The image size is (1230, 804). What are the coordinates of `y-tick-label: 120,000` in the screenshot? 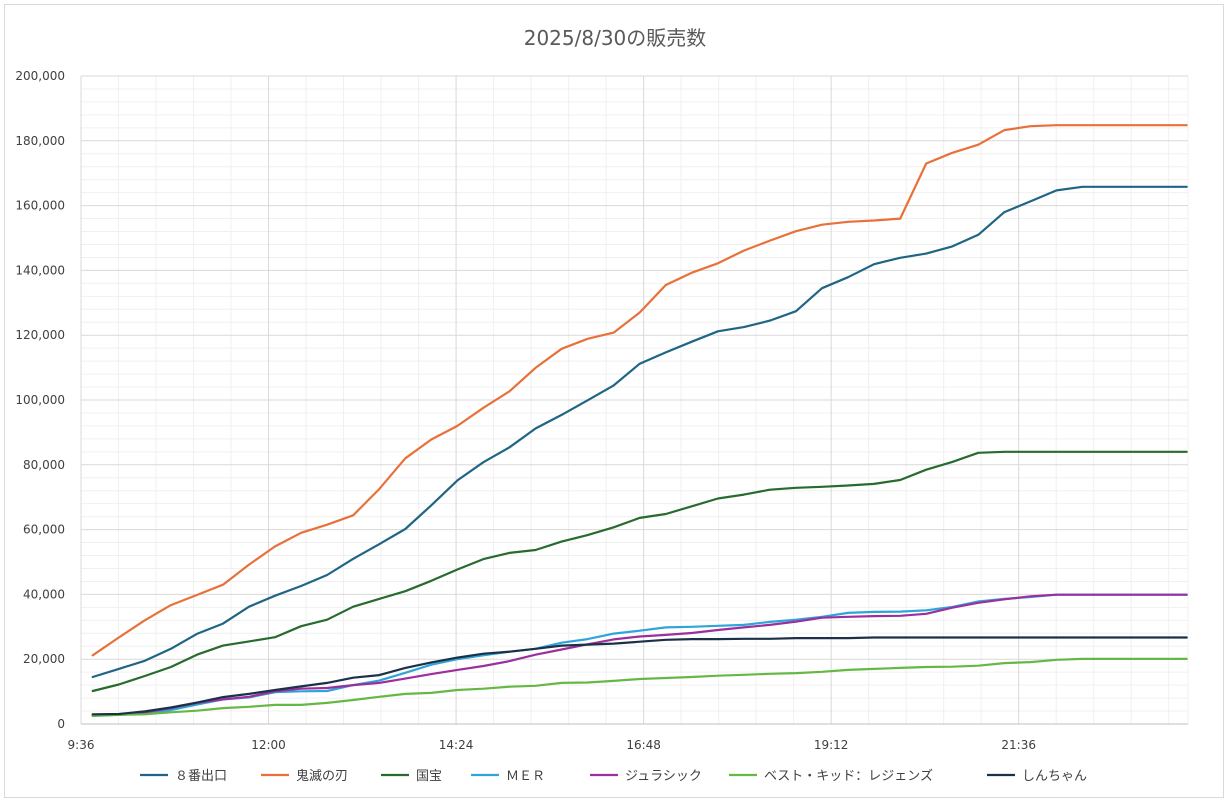 It's located at (40, 335).